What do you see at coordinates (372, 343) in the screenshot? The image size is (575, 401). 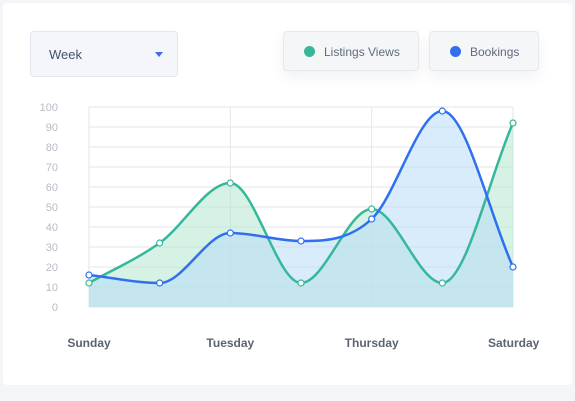 I see `x-tick-label: Thursday` at bounding box center [372, 343].